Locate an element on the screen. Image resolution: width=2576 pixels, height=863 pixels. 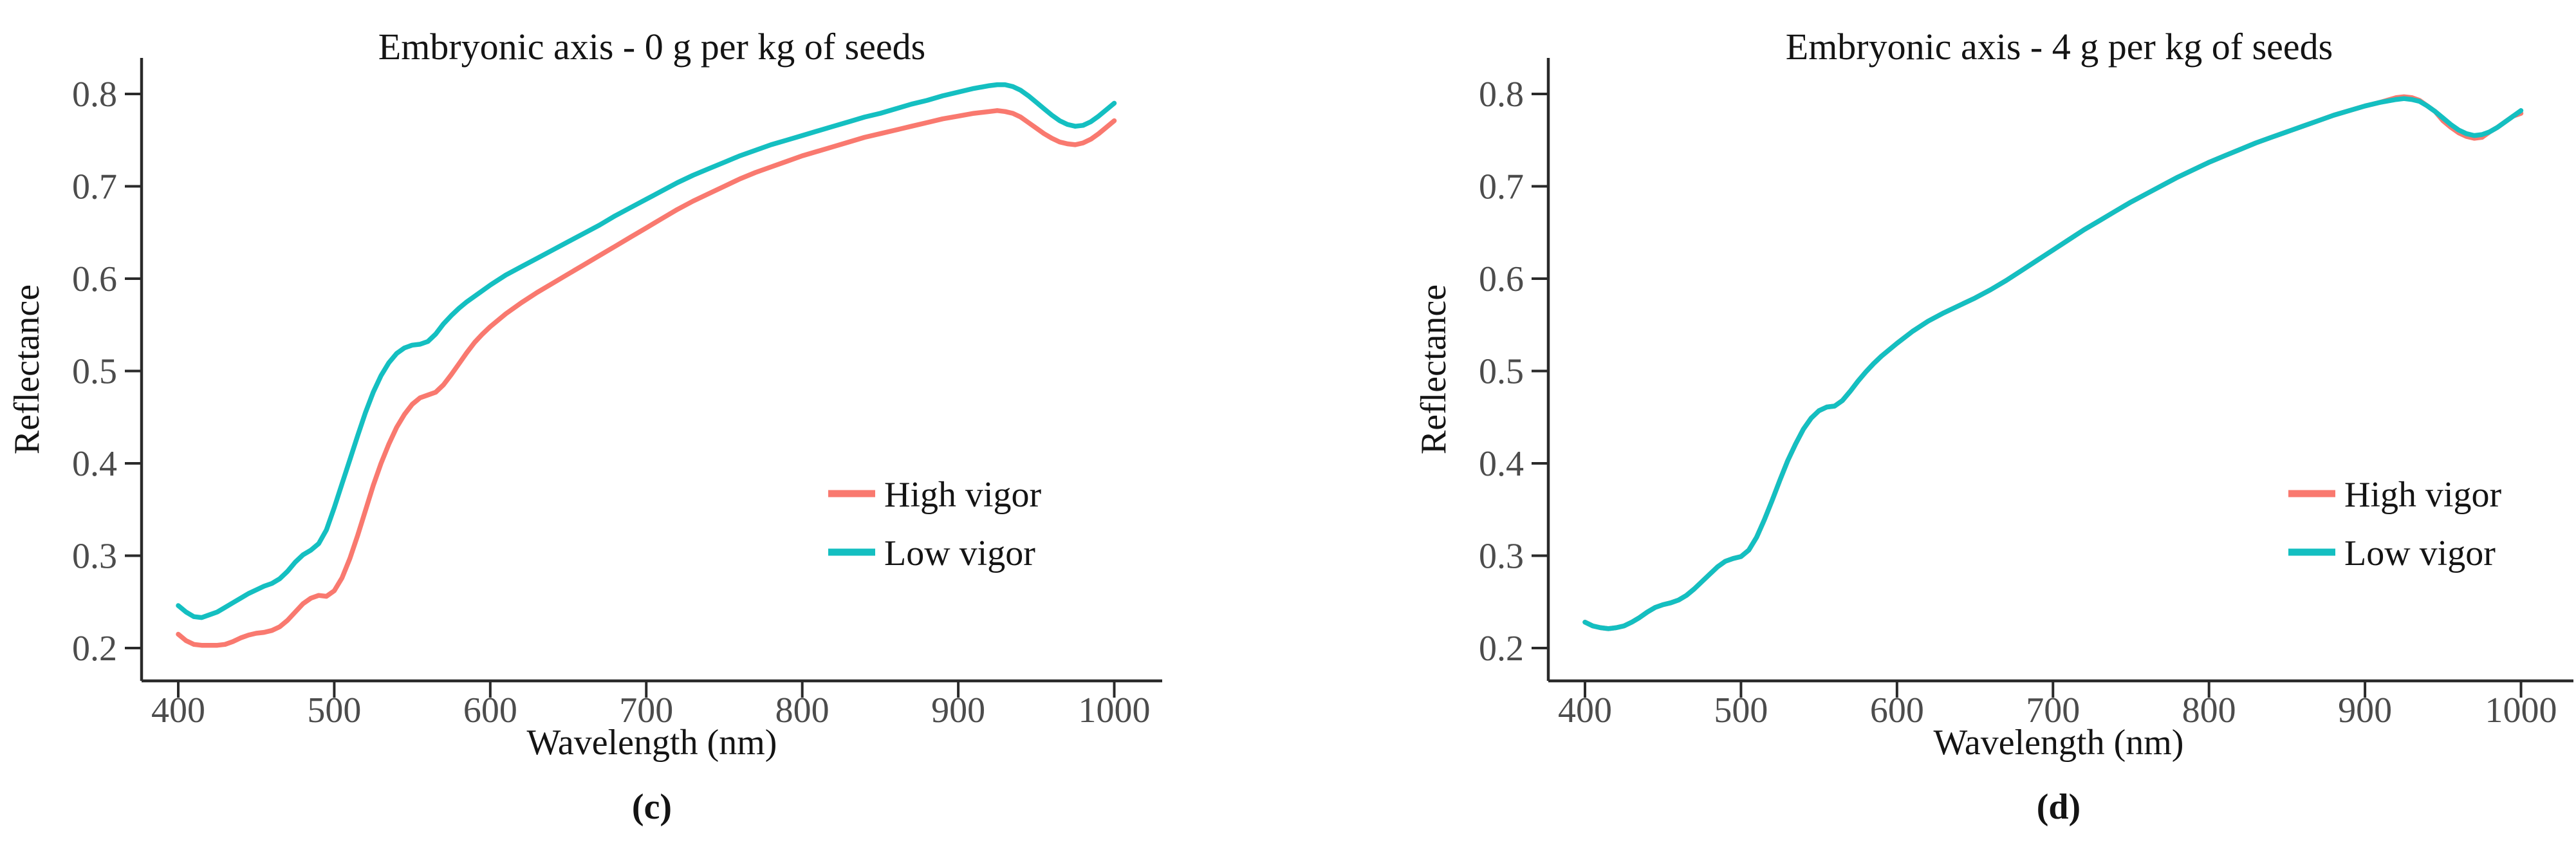
x-axis-label-d: Wavelength (nm) is located at coordinates (2059, 743).